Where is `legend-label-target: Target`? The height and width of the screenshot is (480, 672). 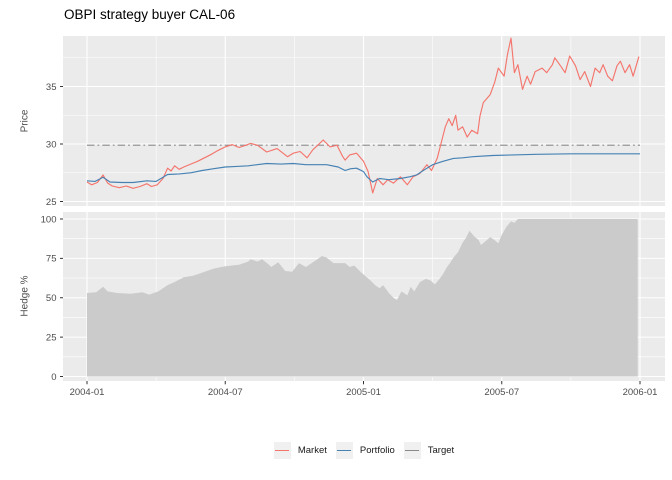 legend-label-target: Target is located at coordinates (441, 450).